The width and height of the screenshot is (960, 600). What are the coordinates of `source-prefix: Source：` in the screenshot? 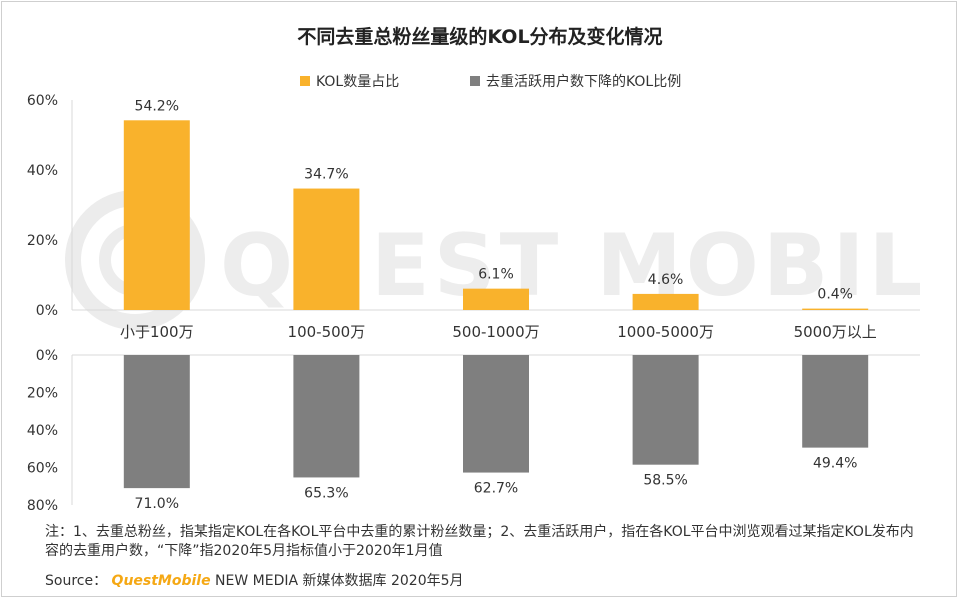 It's located at (76, 581).